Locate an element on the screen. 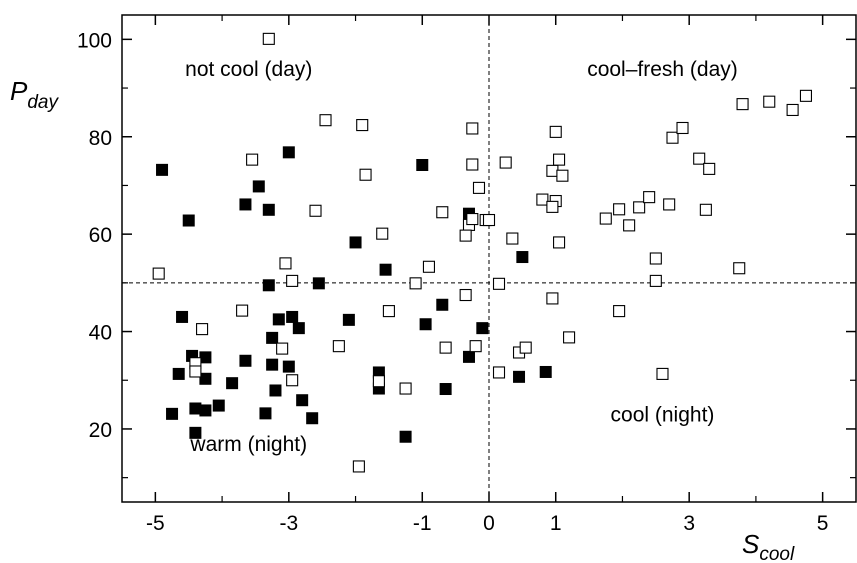  x-tick-label: -1 is located at coordinates (422, 523).